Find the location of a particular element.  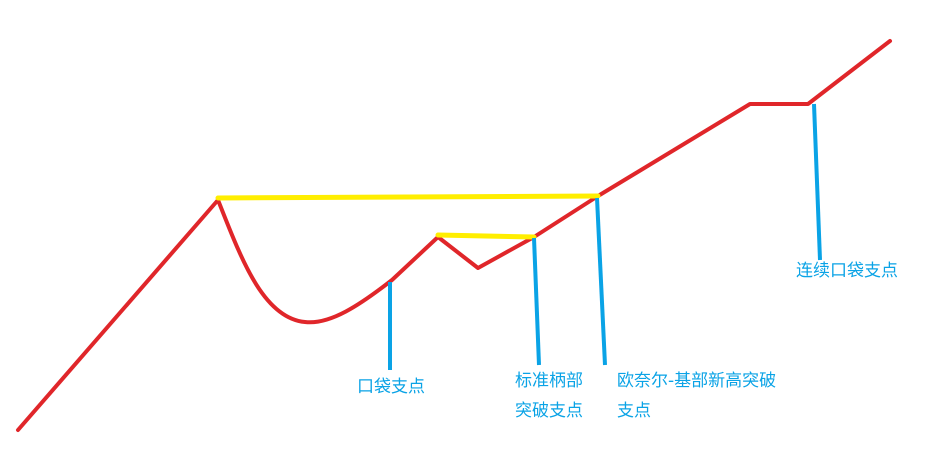

oneil-breakout-text-line1: 欧奈尔-基部新高突破 is located at coordinates (697, 381).